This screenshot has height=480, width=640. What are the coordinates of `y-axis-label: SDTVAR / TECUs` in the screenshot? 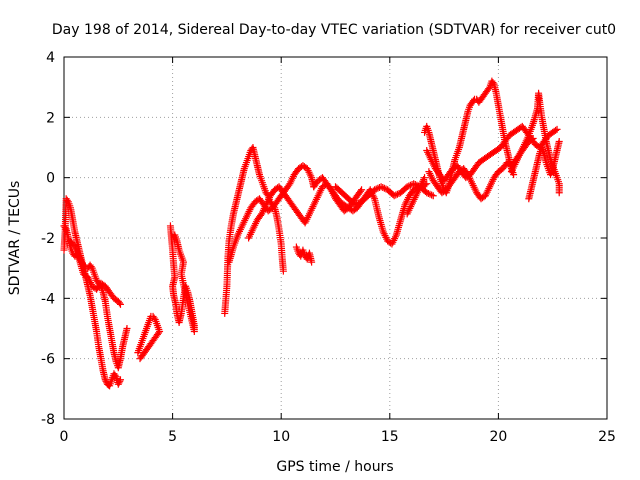 It's located at (15, 238).